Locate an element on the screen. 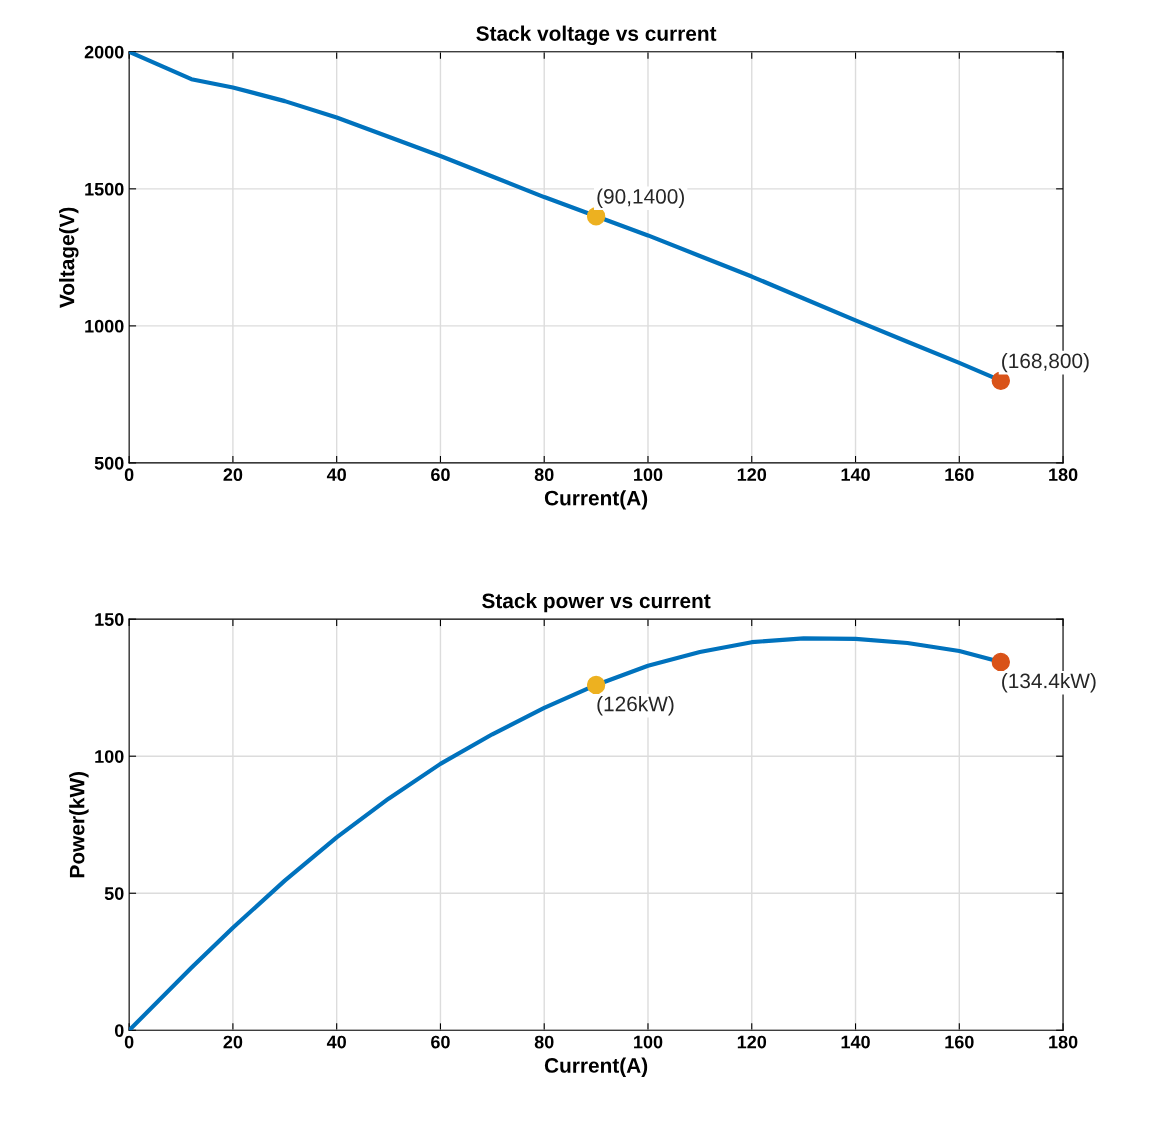  y-tick-label: 500 is located at coordinates (109, 463).